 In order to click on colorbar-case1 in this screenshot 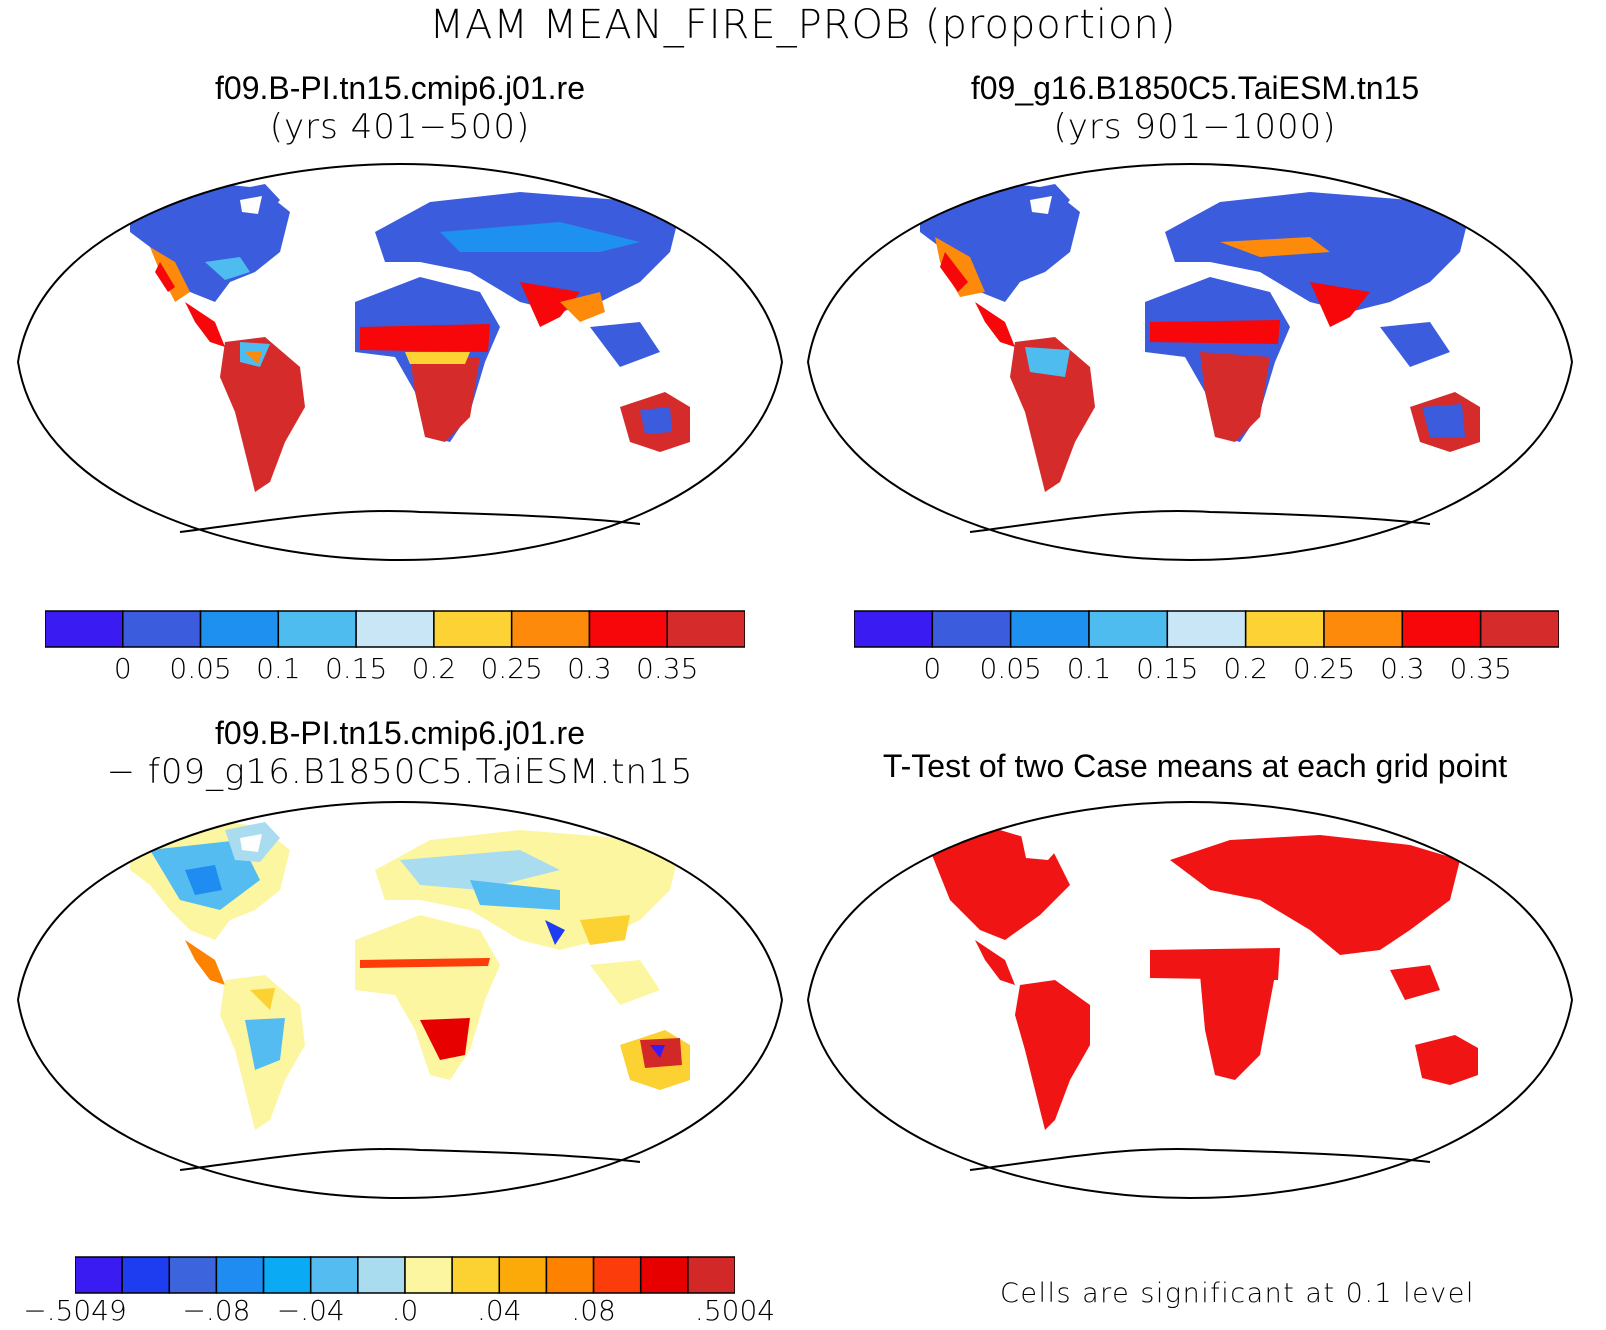, I will do `click(395, 629)`.